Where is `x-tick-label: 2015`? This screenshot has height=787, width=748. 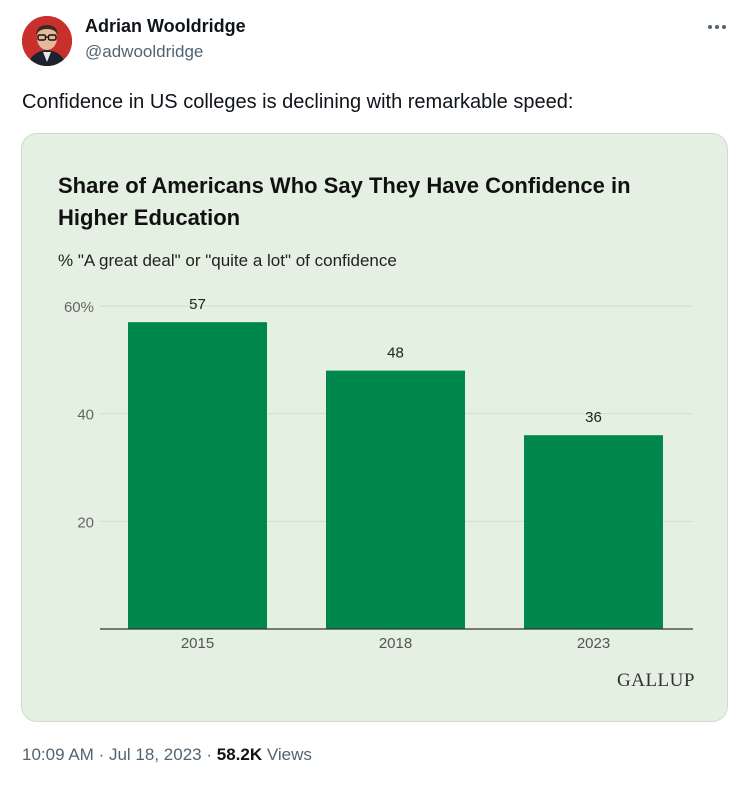 x-tick-label: 2015 is located at coordinates (197, 643).